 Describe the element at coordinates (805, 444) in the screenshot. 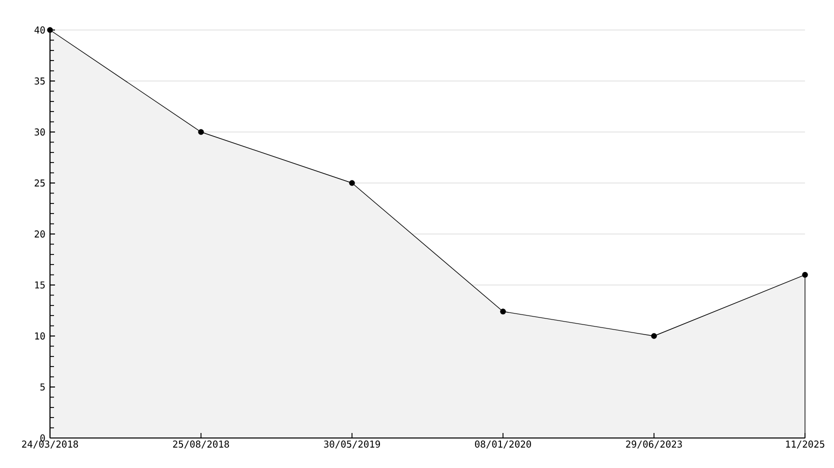

I see `x-tick-label: 11/2025` at that location.